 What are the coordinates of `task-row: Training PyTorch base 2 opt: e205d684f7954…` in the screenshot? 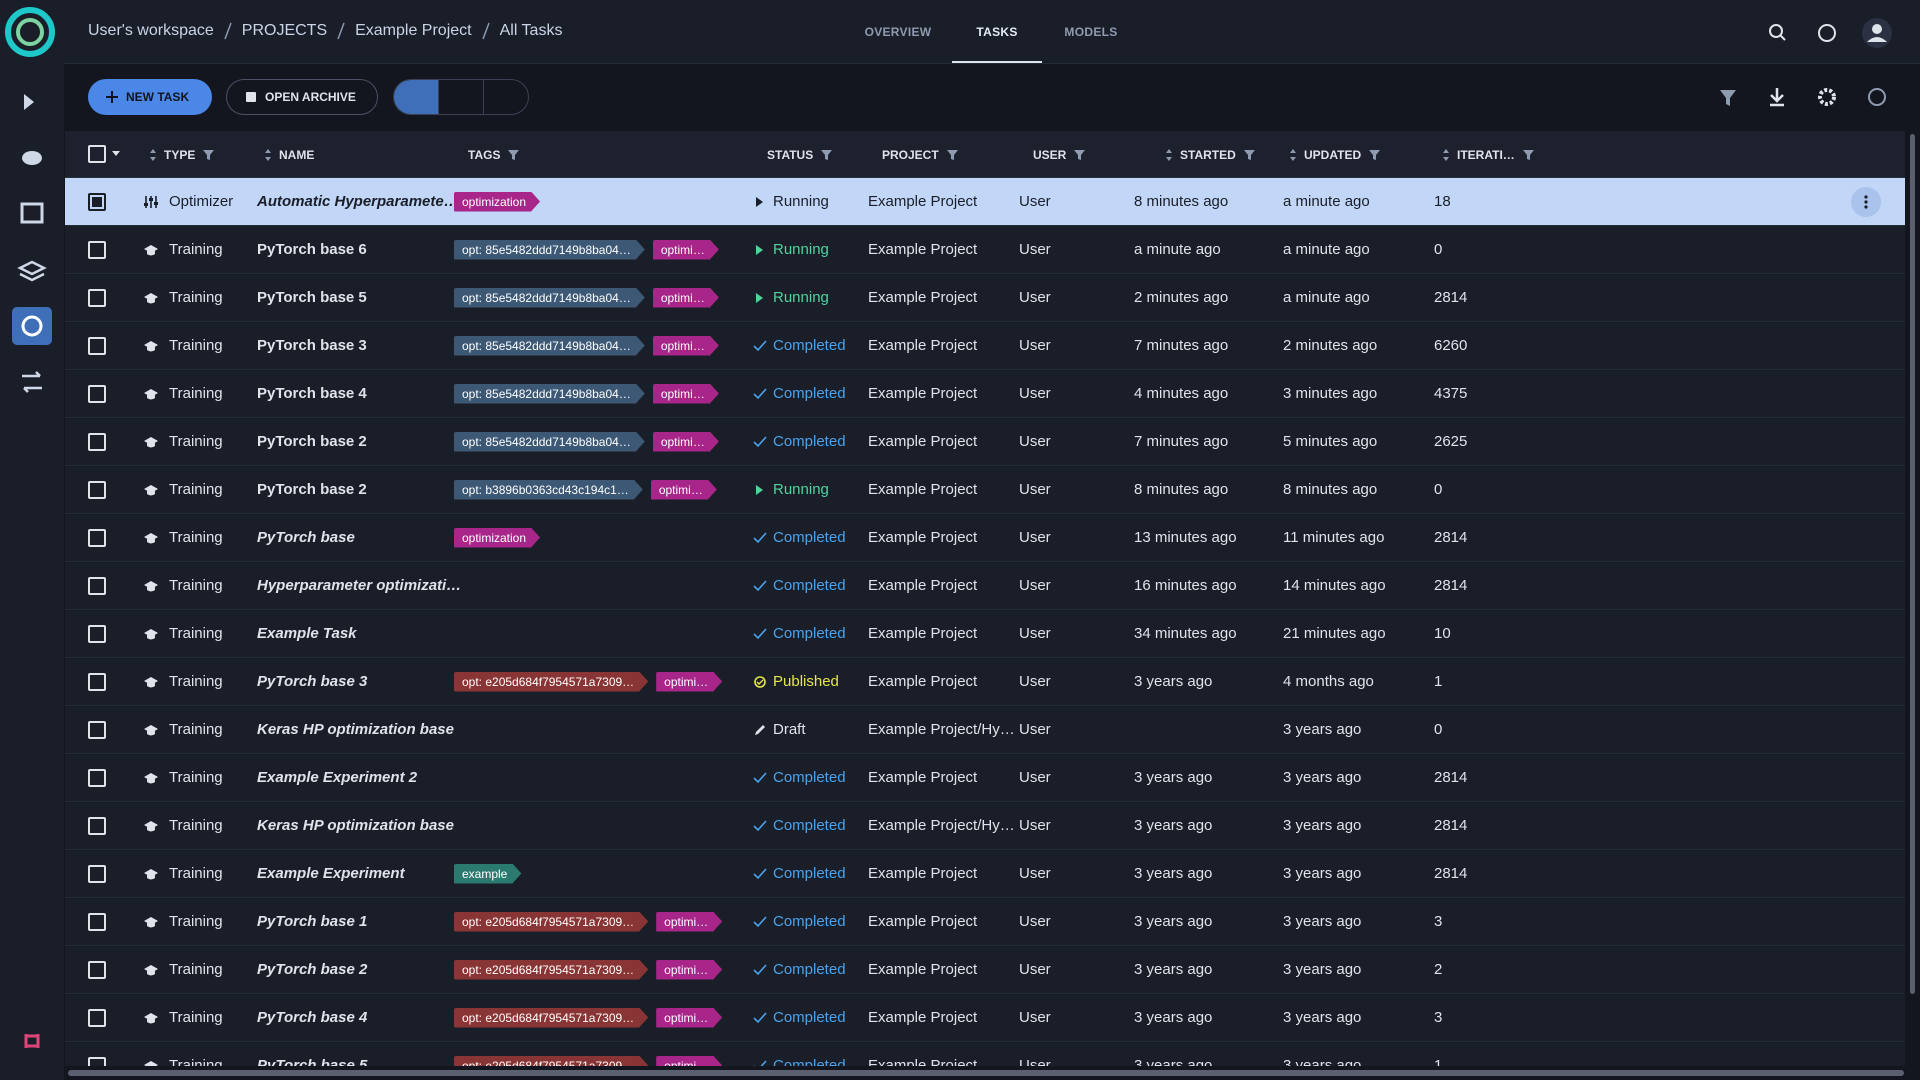 It's located at (985, 970).